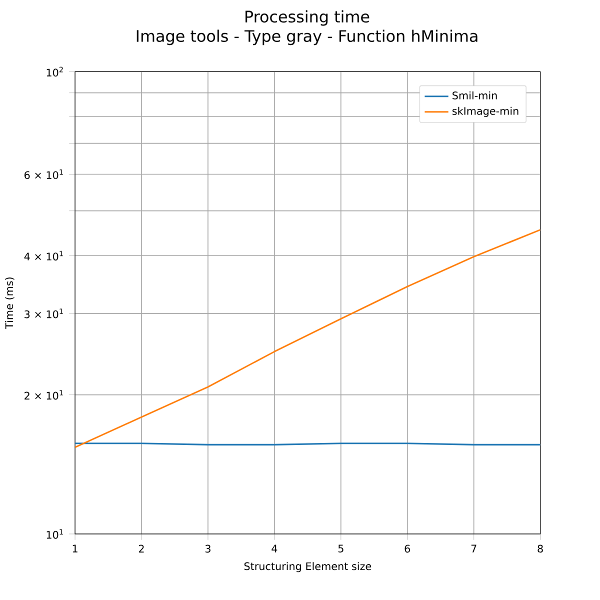 The image size is (600, 600). I want to click on x-tick-label: 1, so click(75, 548).